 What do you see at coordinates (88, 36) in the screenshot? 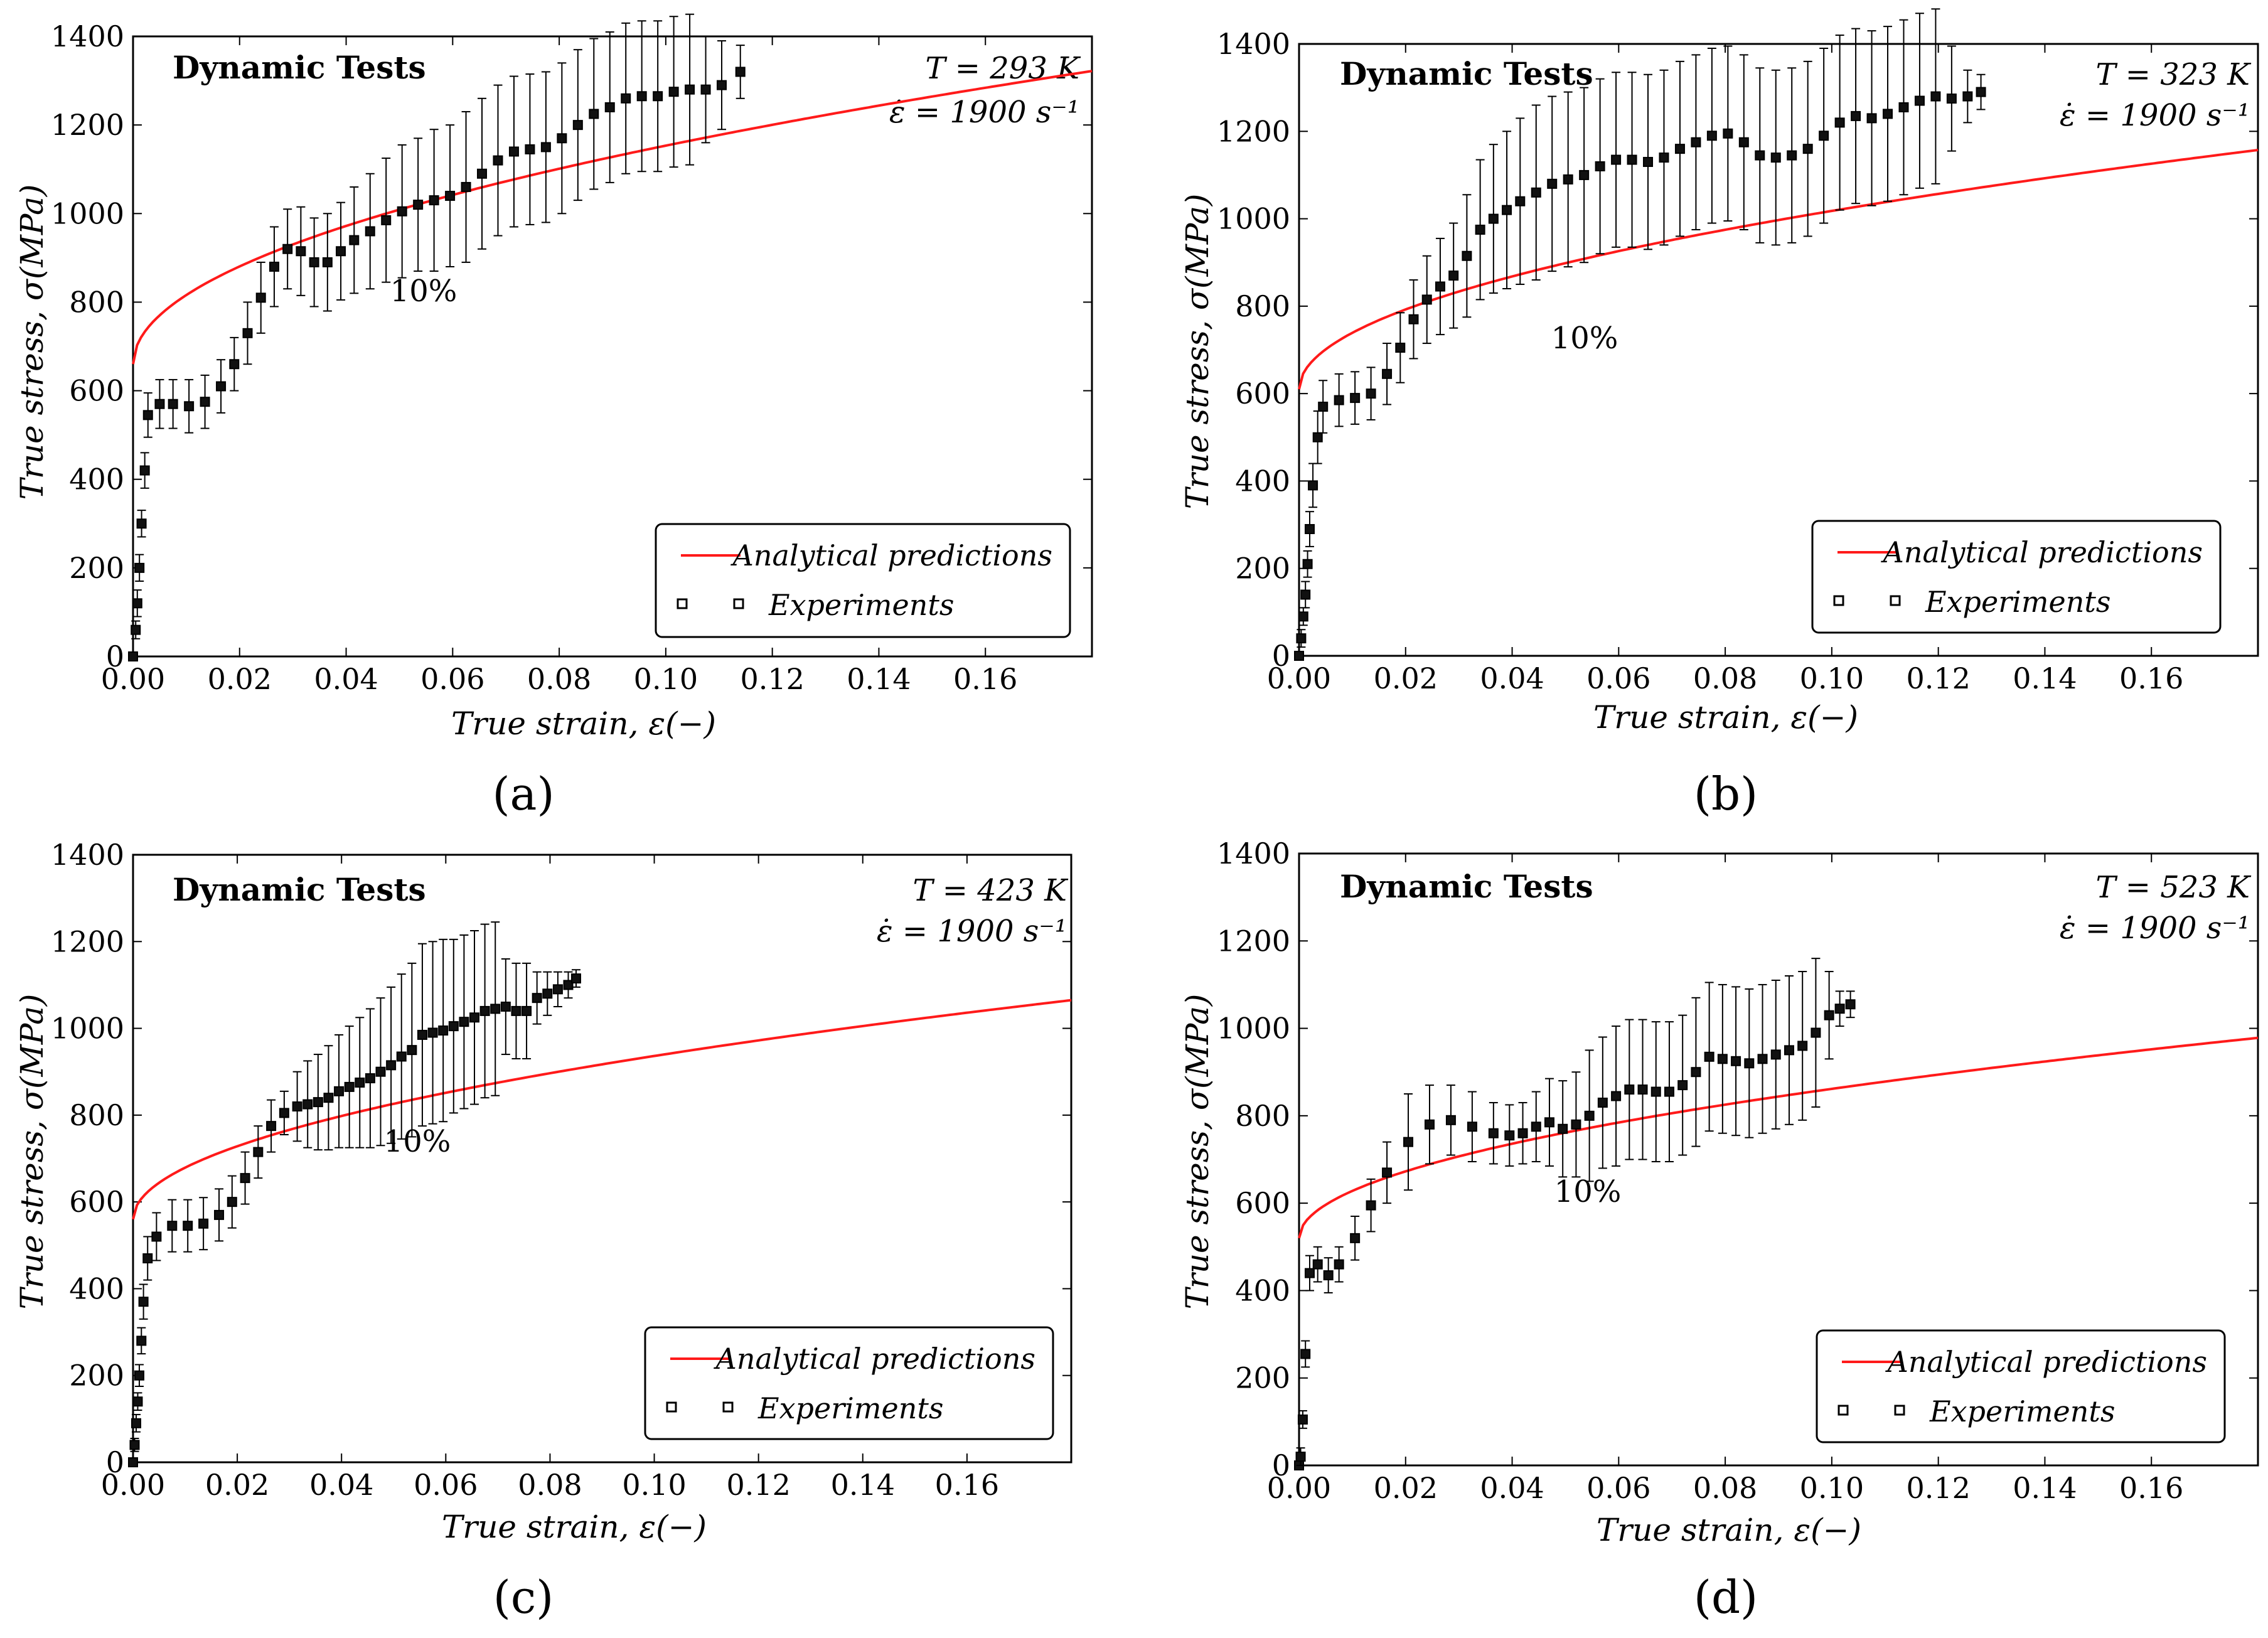
I see `y-tick-label: 1400` at bounding box center [88, 36].